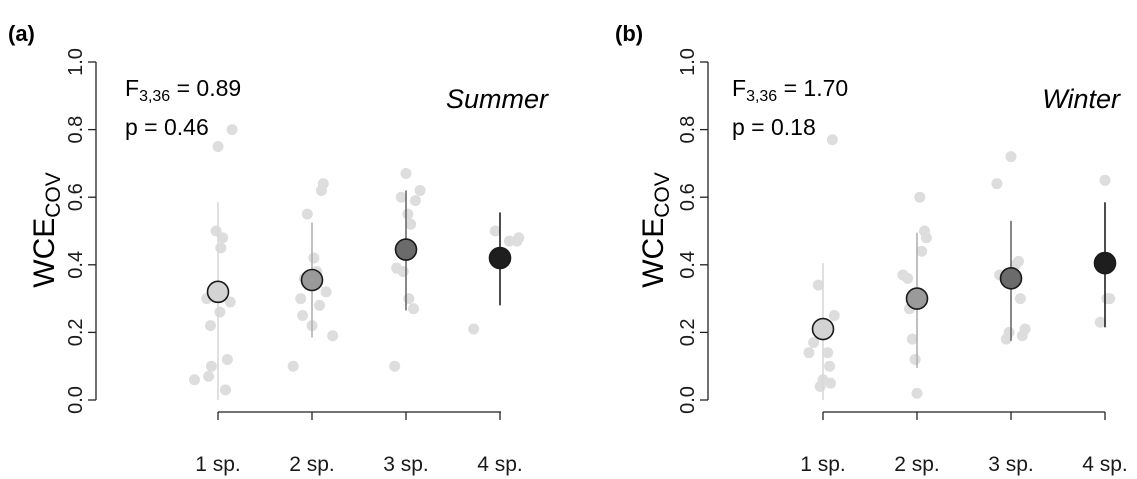 The height and width of the screenshot is (479, 1137). What do you see at coordinates (688, 332) in the screenshot?
I see `y-tick-label: 0.2` at bounding box center [688, 332].